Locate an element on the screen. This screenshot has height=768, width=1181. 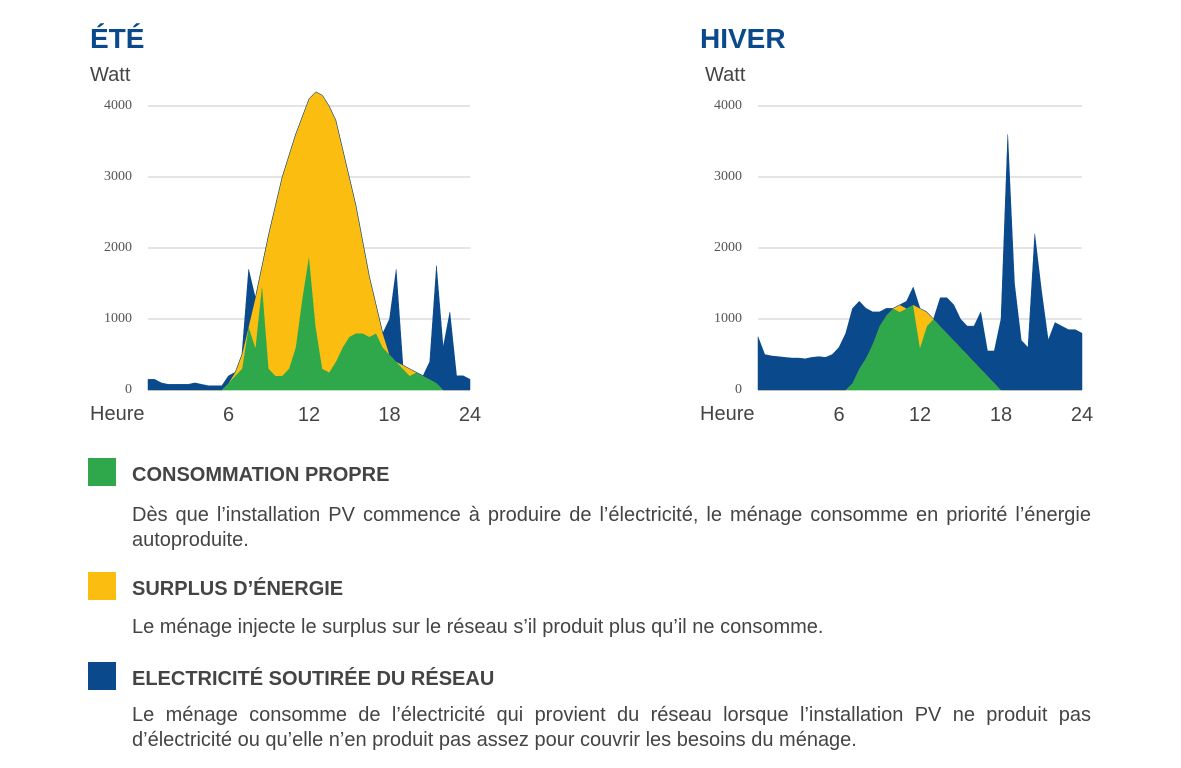
chart-title: HIVER is located at coordinates (743, 38).